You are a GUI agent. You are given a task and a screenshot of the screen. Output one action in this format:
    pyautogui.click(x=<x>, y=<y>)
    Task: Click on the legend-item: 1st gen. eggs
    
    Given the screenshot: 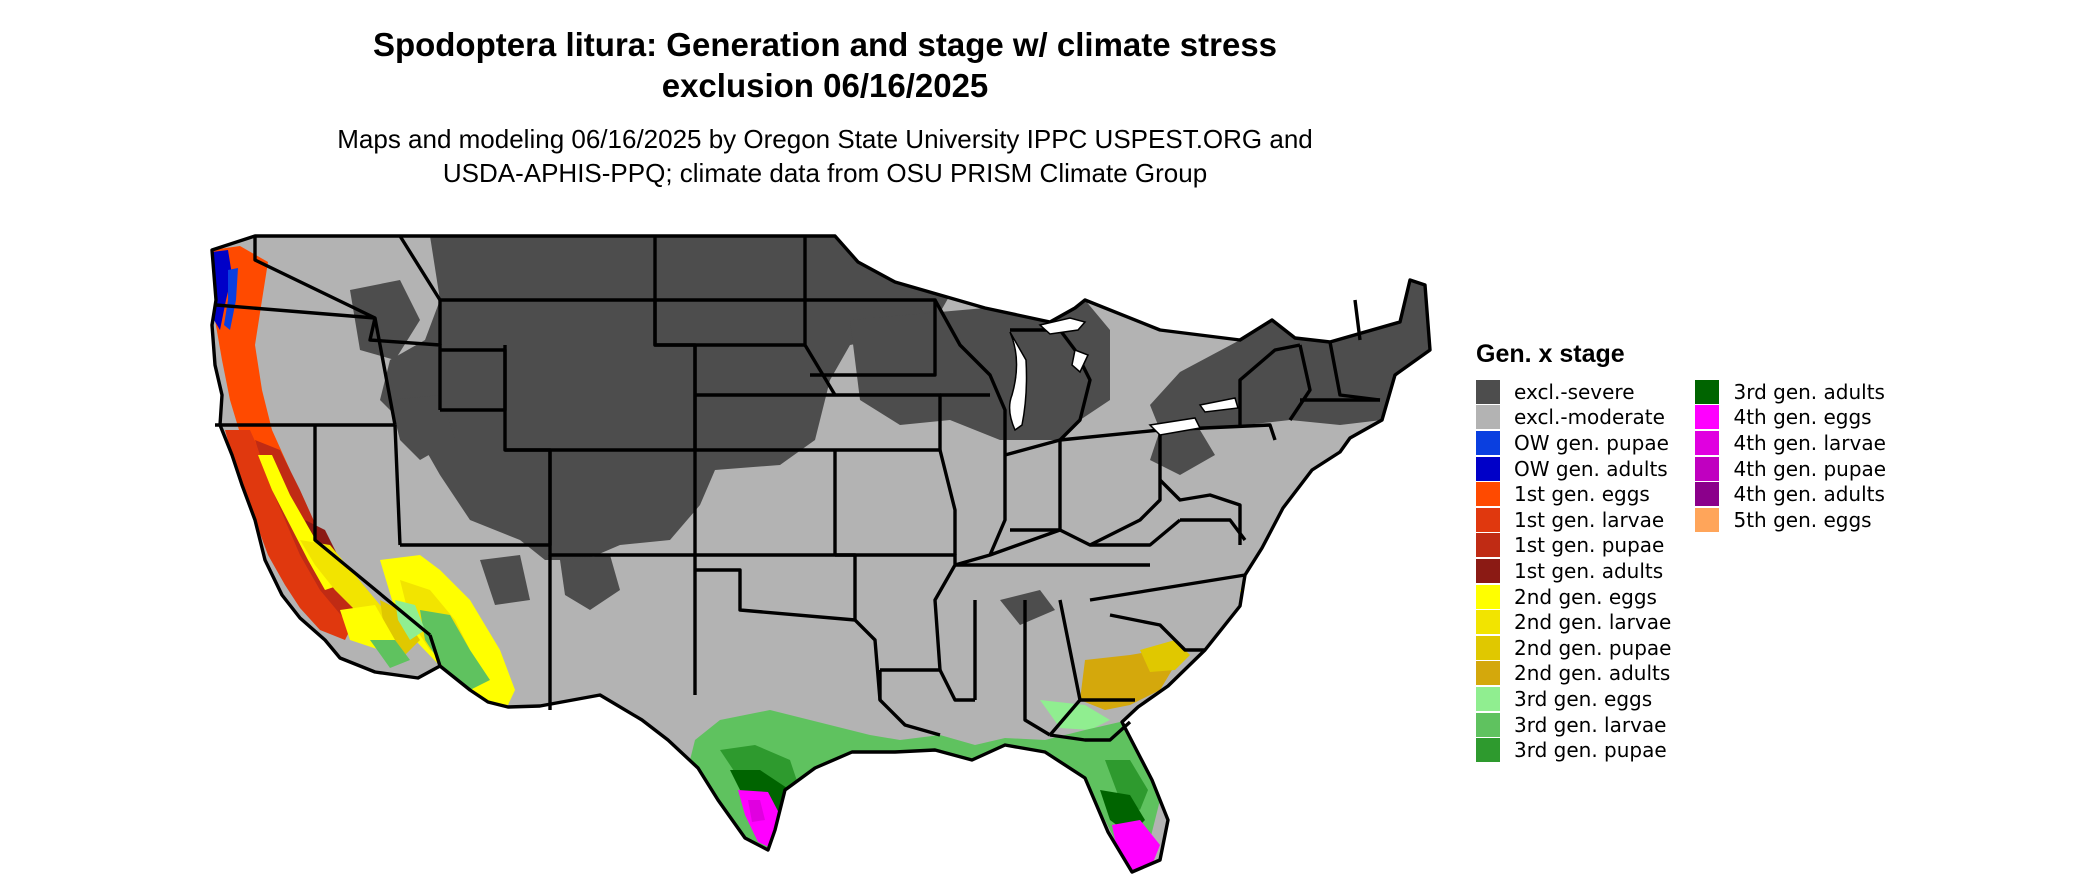 What is the action you would take?
    pyautogui.click(x=1573, y=494)
    